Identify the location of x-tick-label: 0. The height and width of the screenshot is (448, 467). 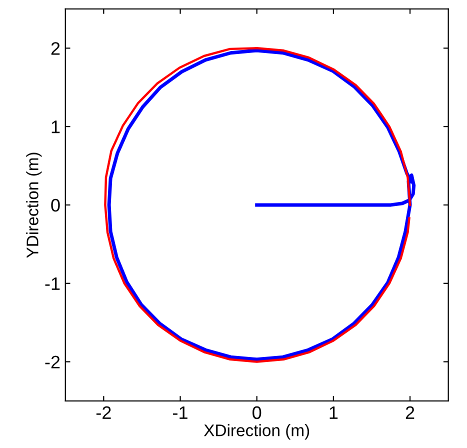
(257, 413).